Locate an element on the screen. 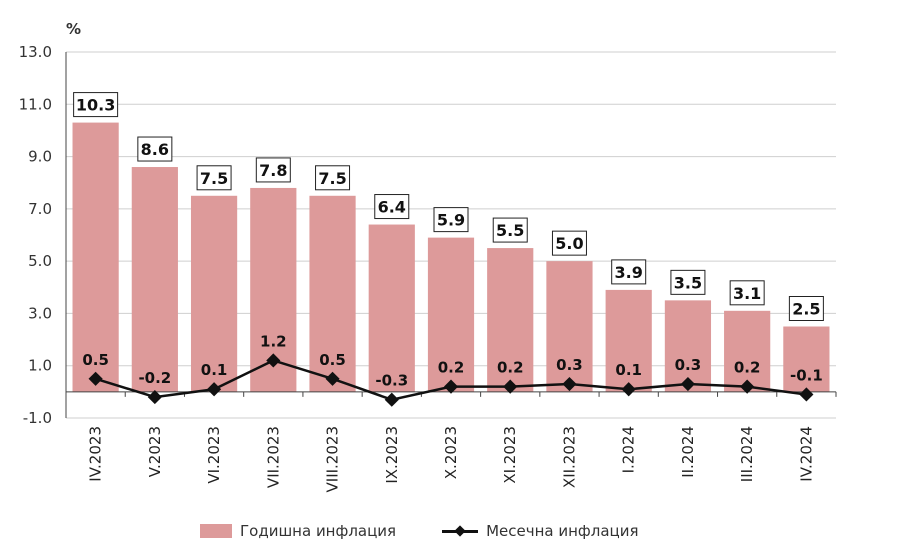  bar-value-label: 5.5 is located at coordinates (510, 230).